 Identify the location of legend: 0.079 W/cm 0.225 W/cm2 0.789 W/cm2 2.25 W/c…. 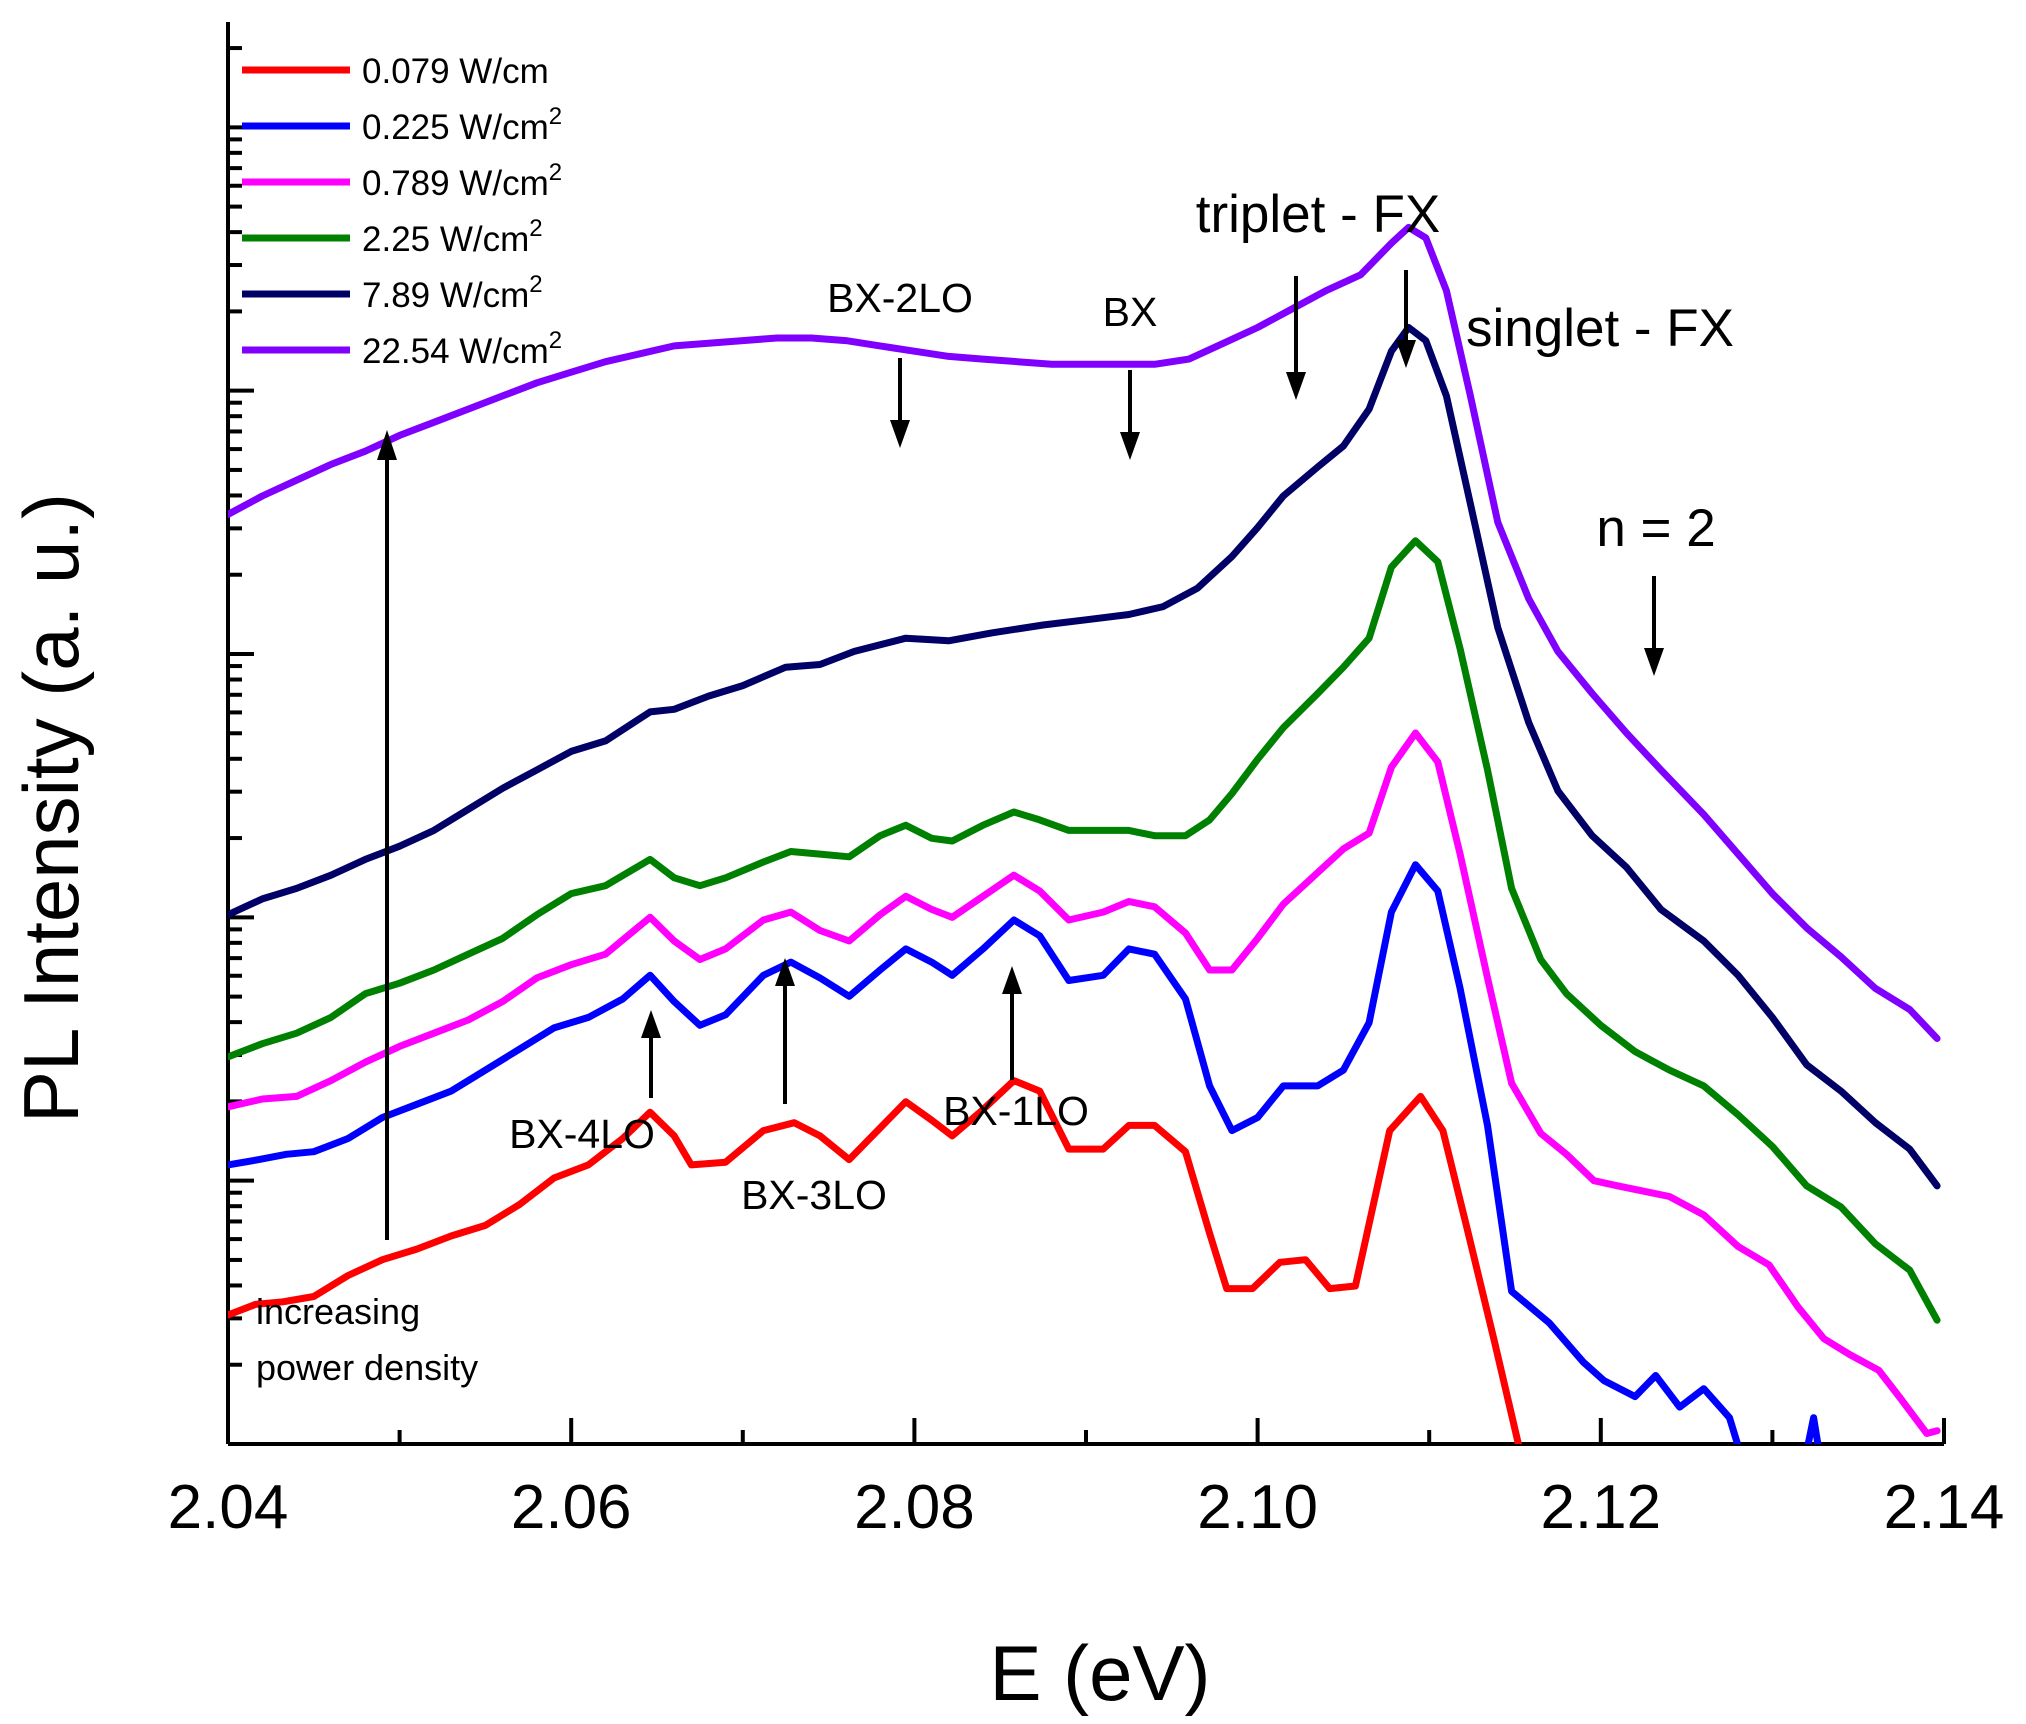
(402, 211).